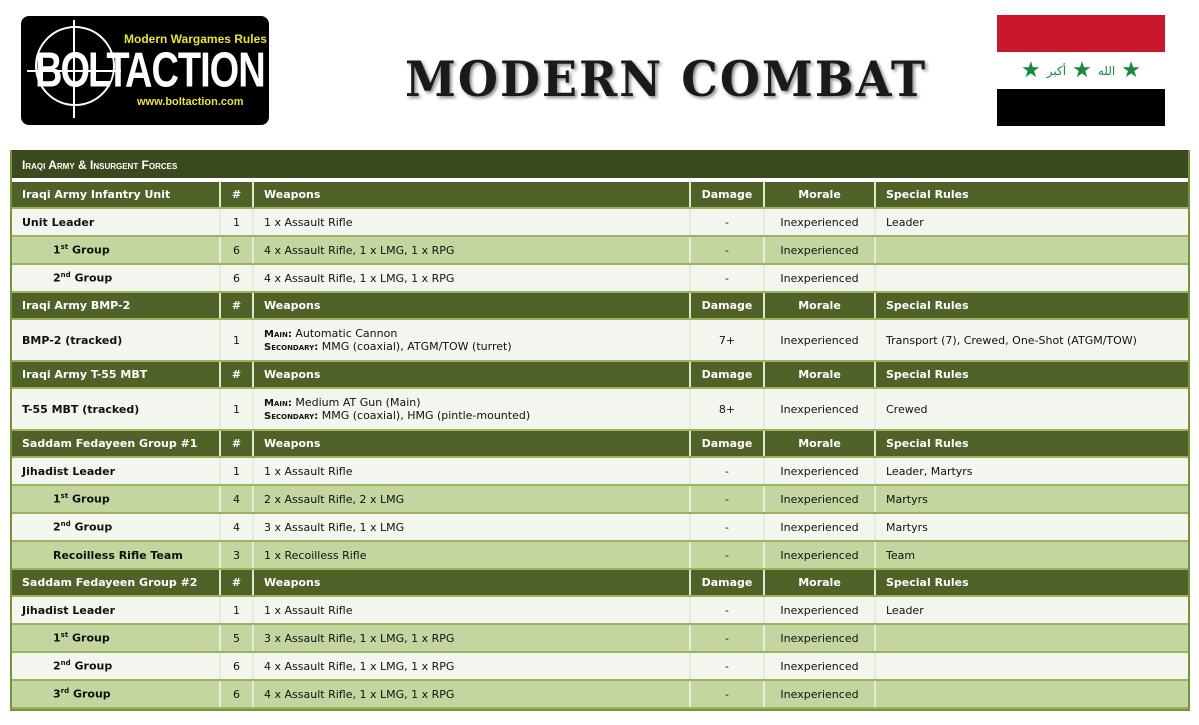  Describe the element at coordinates (666, 79) in the screenshot. I see `page-title: MODERN COMBAT` at that location.